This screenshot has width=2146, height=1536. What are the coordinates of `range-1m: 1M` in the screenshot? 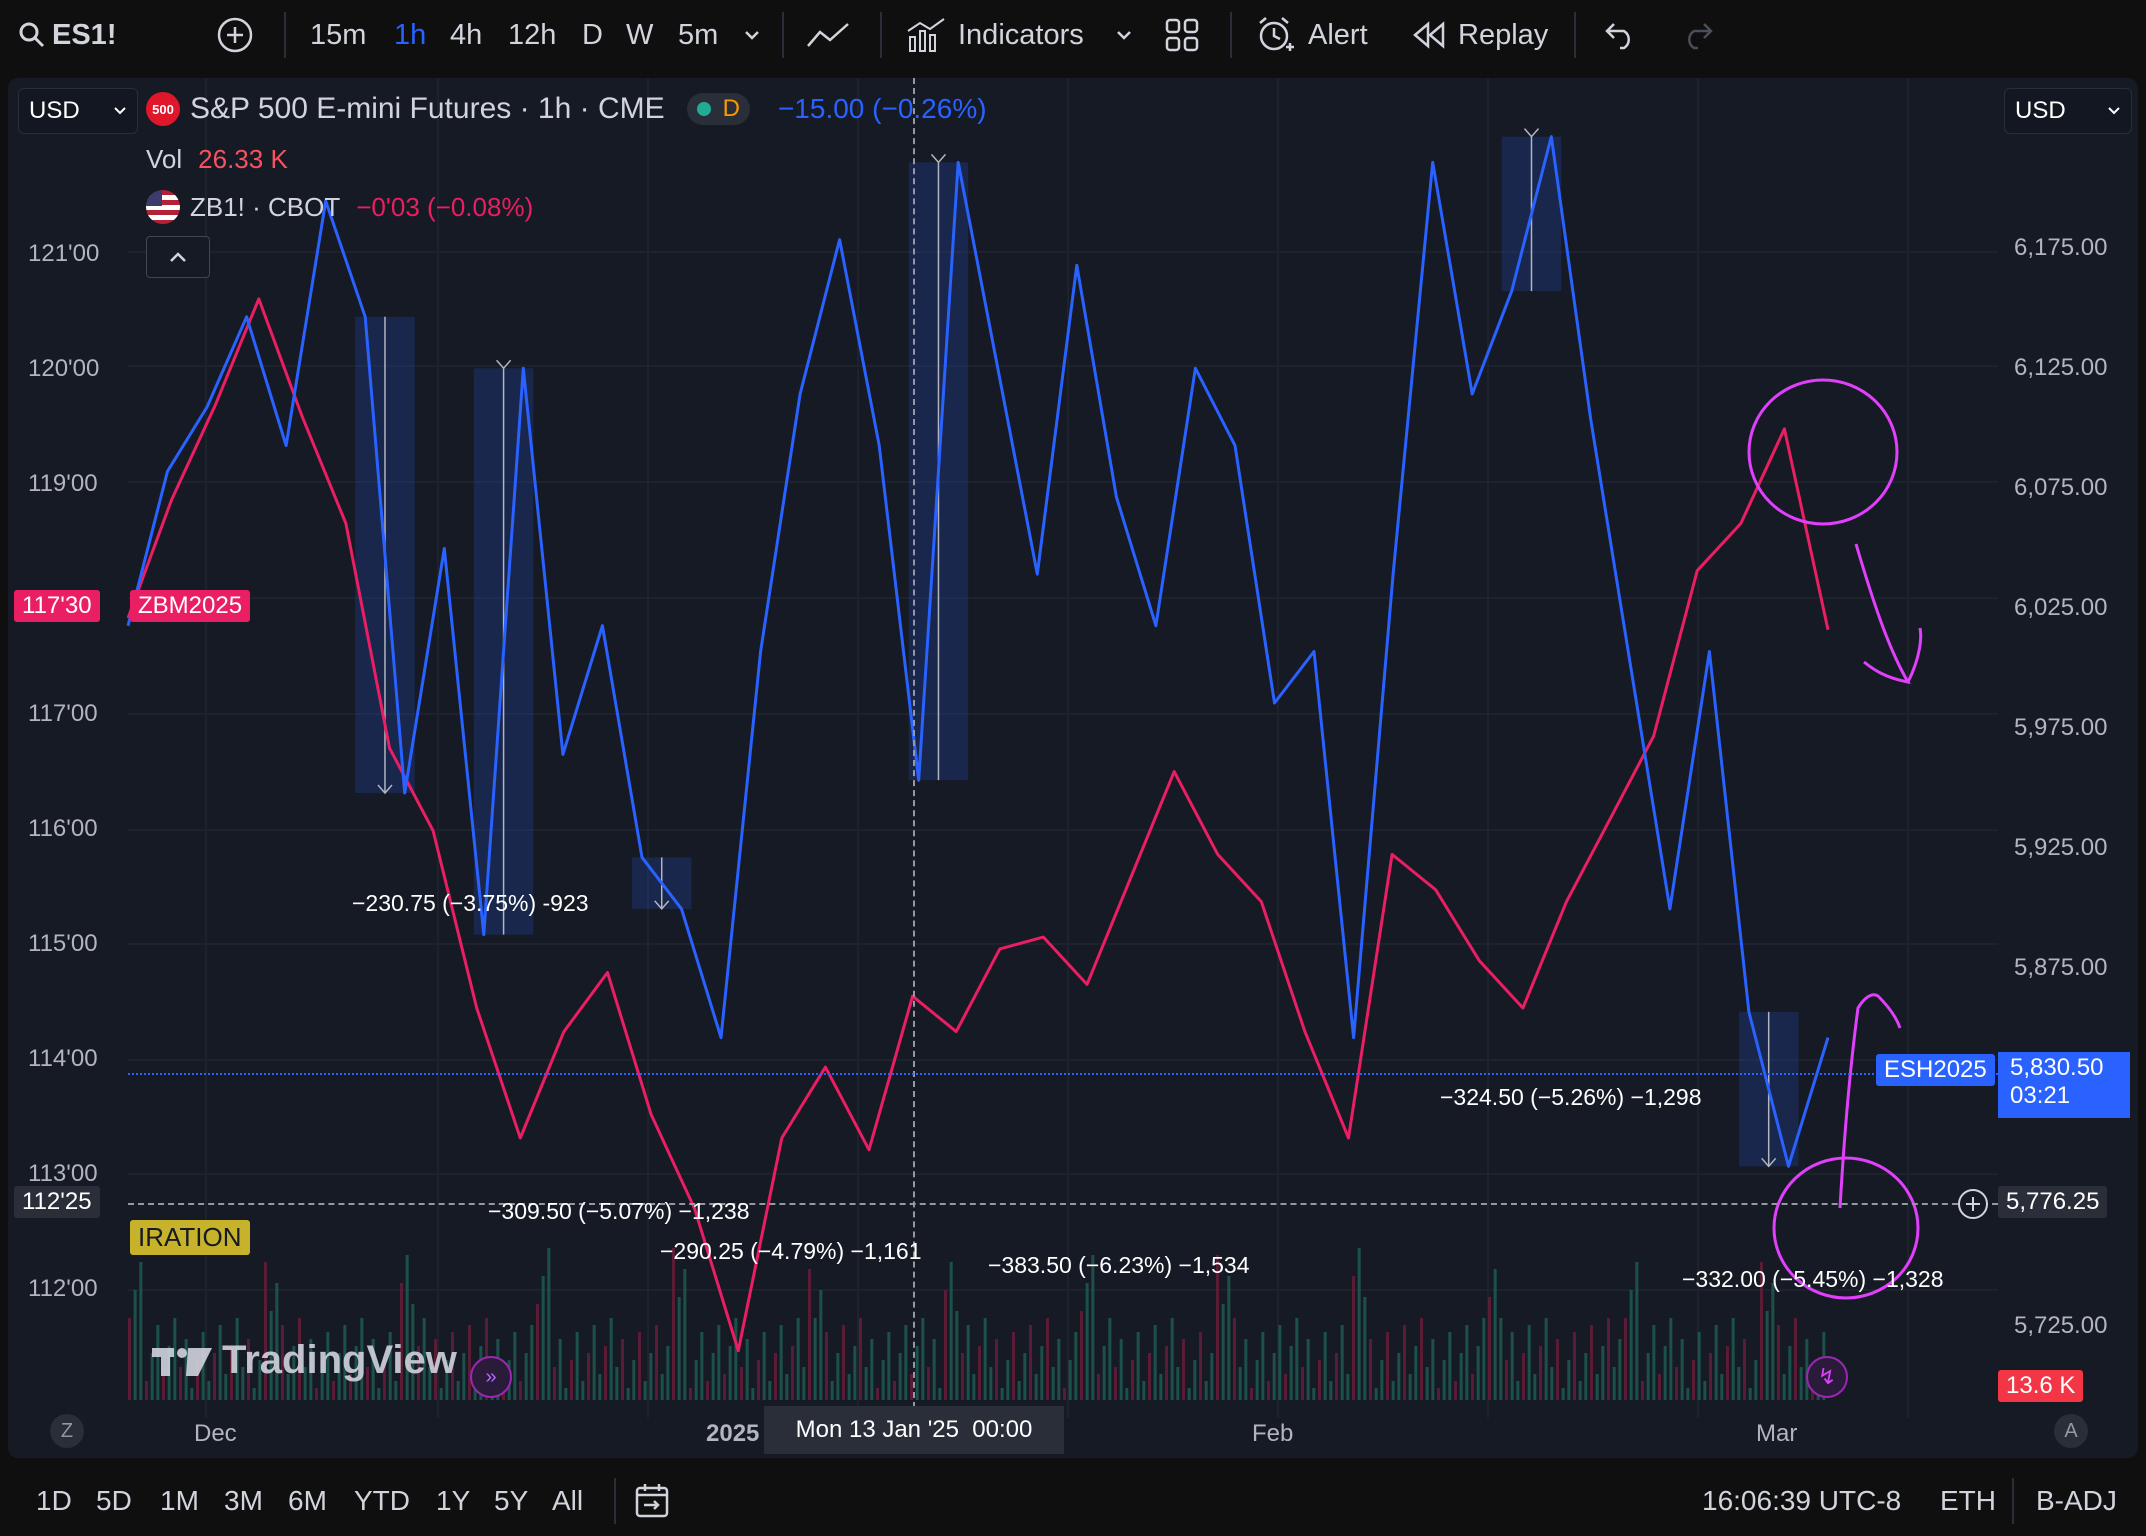 It's located at (179, 1501).